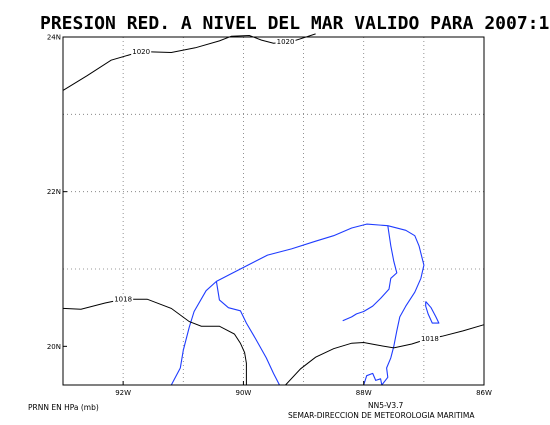 Image resolution: width=550 pixels, height=425 pixels. I want to click on x-tick-label: 88W, so click(364, 393).